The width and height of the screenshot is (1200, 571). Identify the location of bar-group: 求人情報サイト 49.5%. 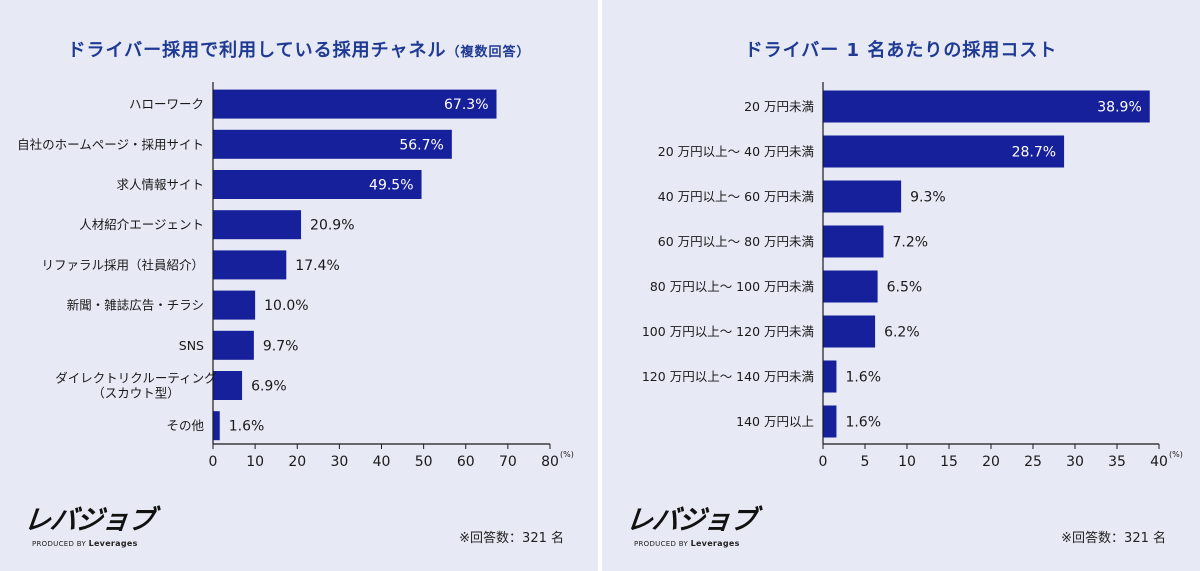
(269, 184).